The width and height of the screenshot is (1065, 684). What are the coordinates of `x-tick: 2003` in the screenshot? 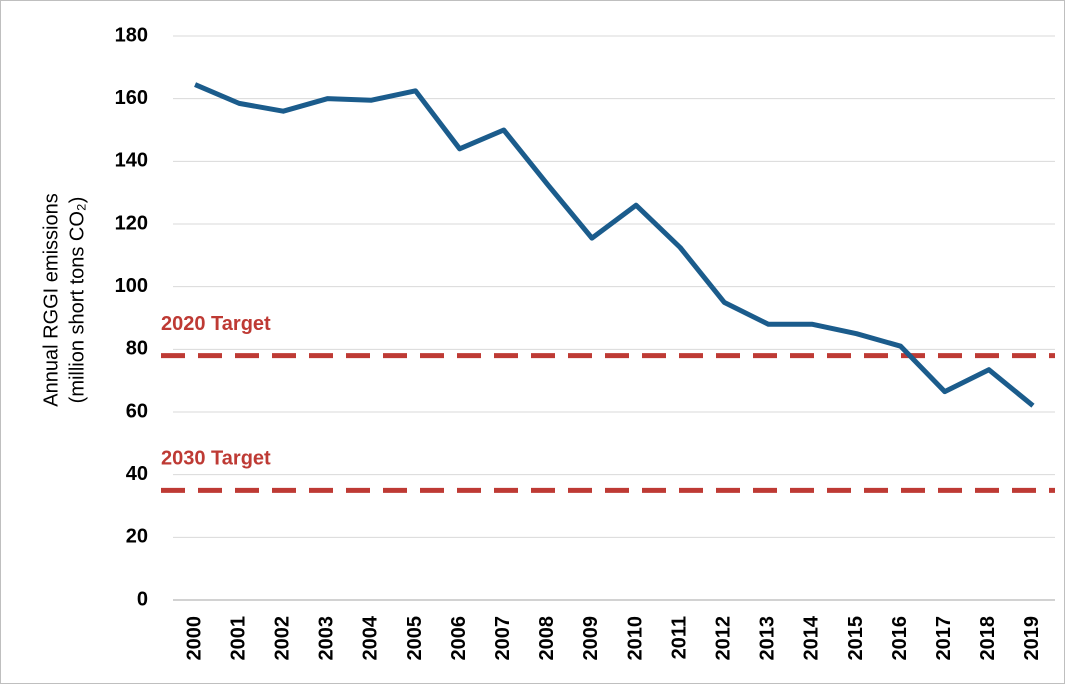 It's located at (327, 638).